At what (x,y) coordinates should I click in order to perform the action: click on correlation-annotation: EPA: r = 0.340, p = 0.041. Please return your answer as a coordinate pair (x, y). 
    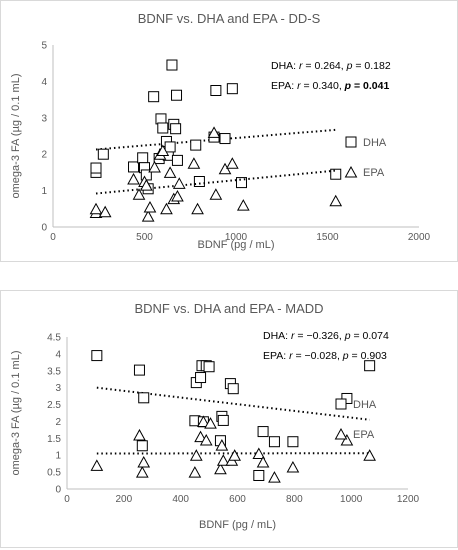
    Looking at the image, I should click on (330, 86).